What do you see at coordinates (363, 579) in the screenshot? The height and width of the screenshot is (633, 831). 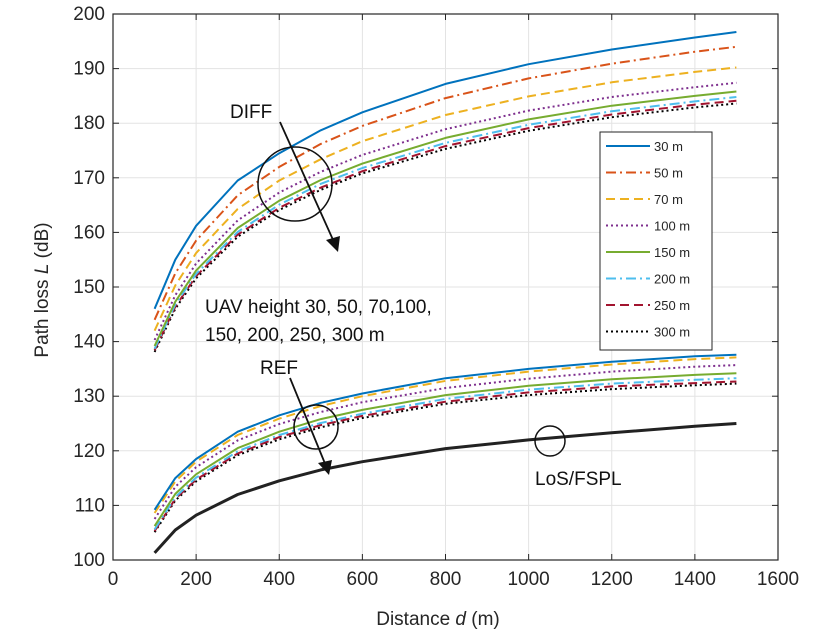 I see `x-tick-label: 600` at bounding box center [363, 579].